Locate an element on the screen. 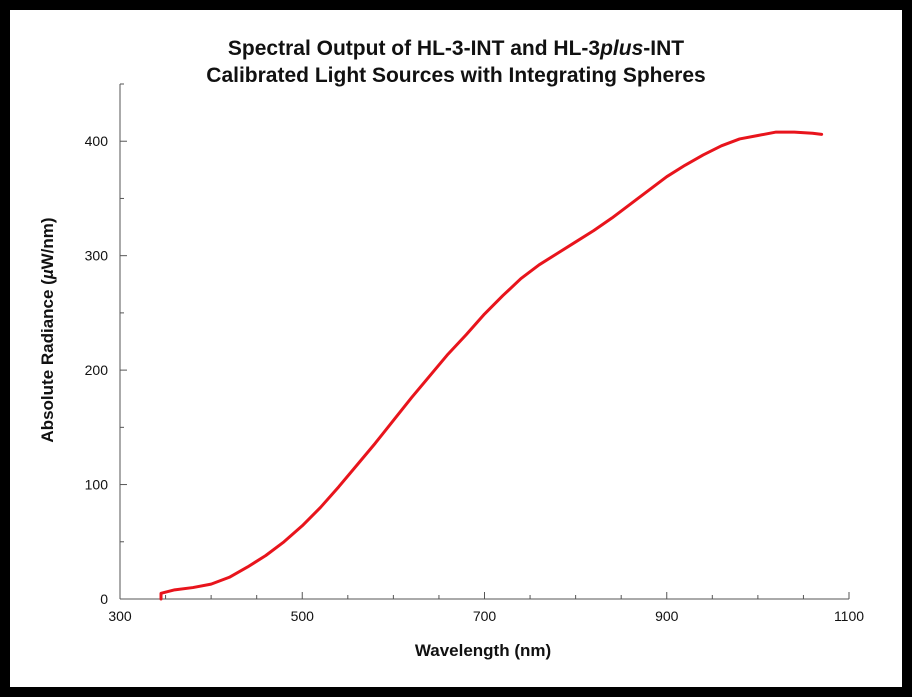 The image size is (912, 697). x-tick-label: 300 is located at coordinates (120, 616).